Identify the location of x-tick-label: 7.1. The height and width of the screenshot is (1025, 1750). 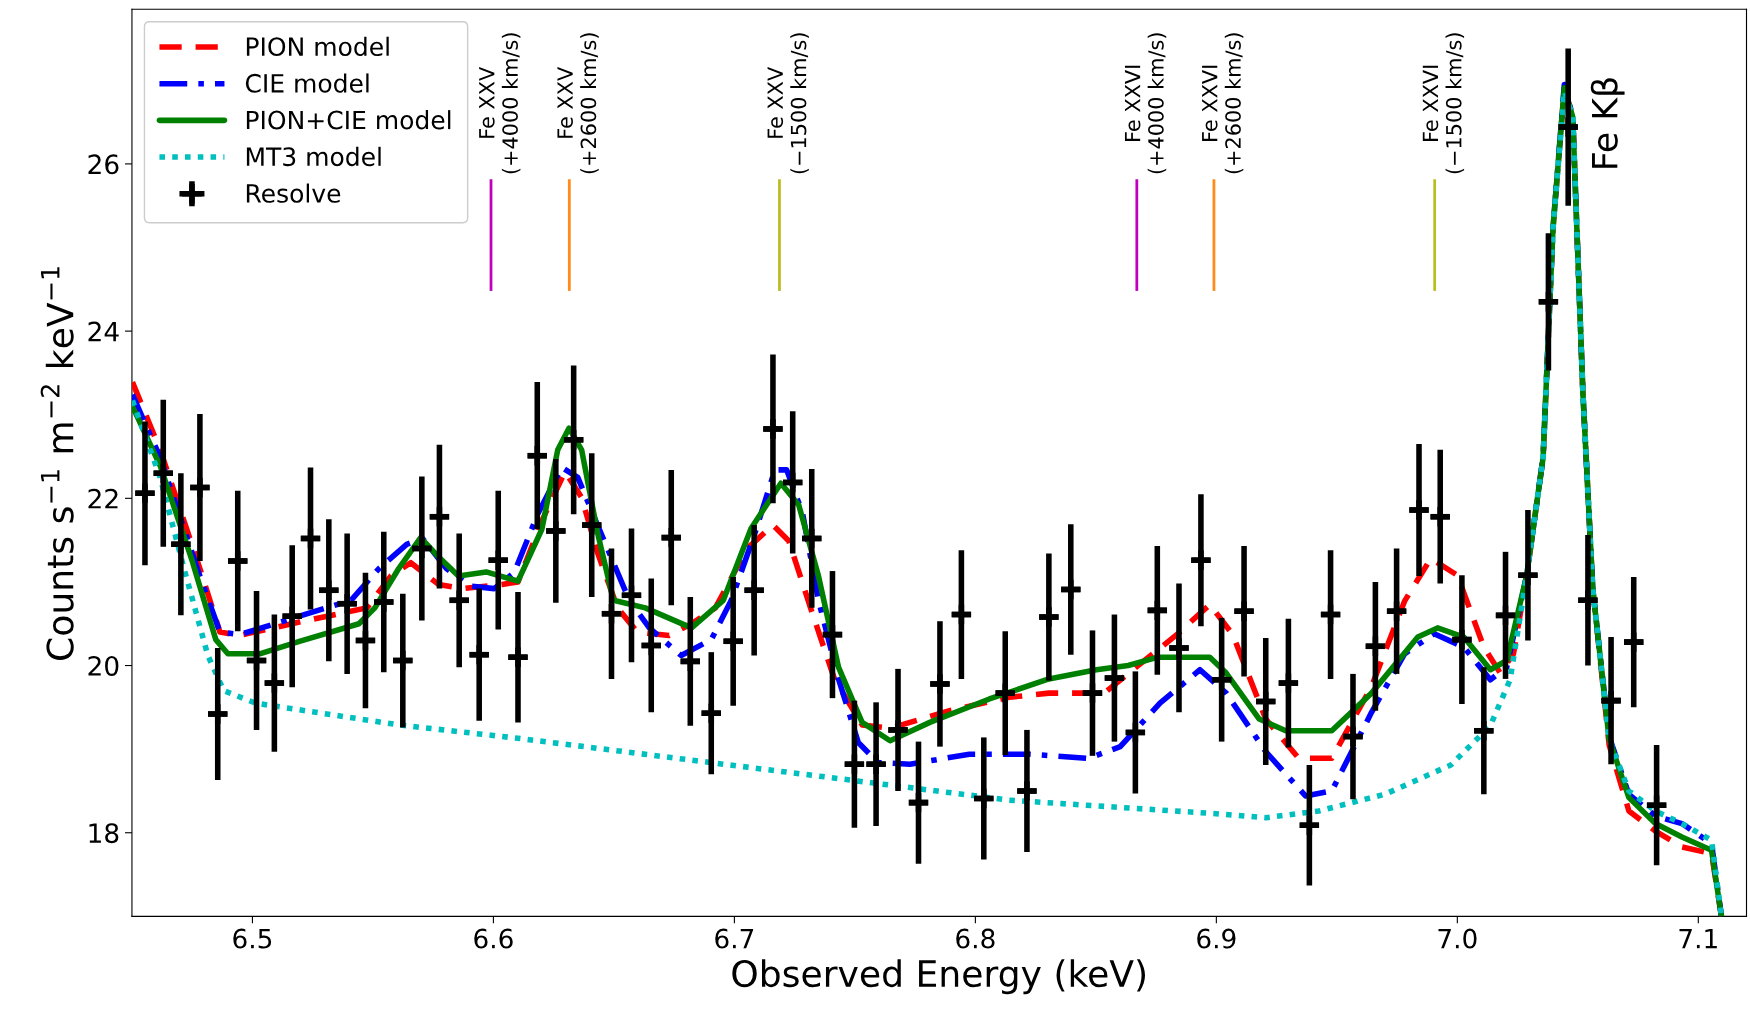
(1698, 938).